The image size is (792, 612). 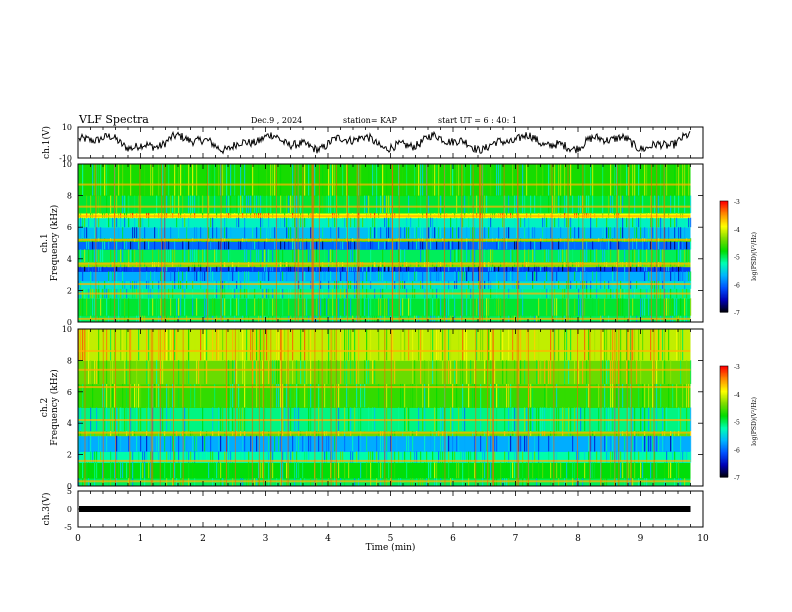 What do you see at coordinates (69, 227) in the screenshot?
I see `y-tick-label: 6` at bounding box center [69, 227].